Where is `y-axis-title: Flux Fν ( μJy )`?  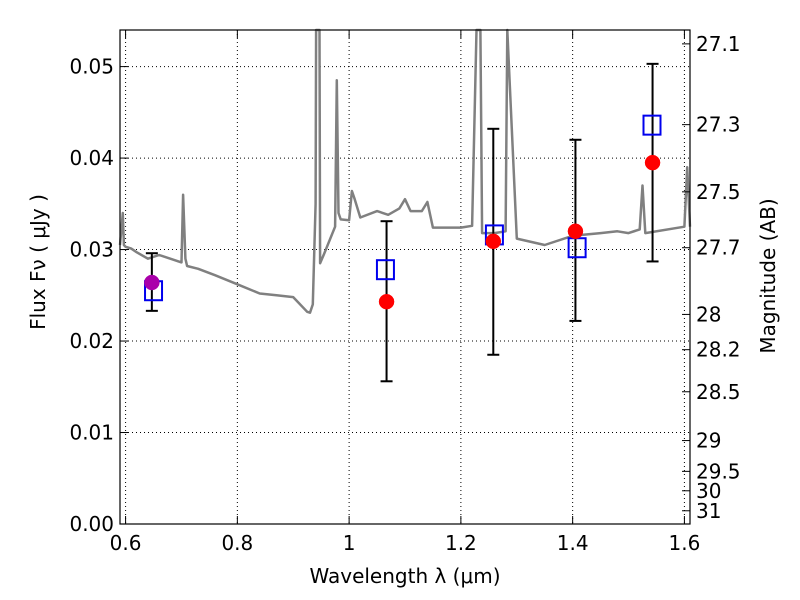 y-axis-title: Flux Fν ( μJy ) is located at coordinates (38, 262).